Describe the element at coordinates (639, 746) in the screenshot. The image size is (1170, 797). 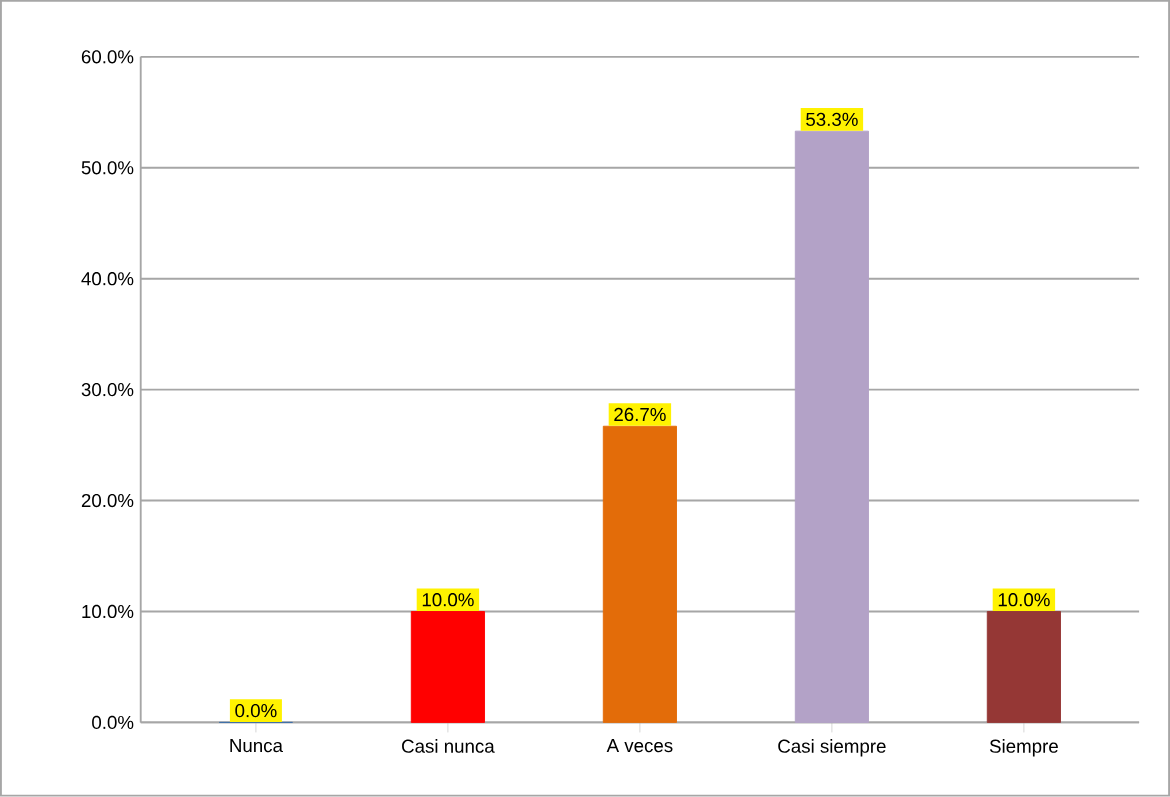
I see `x-tick-label: A veces` at that location.